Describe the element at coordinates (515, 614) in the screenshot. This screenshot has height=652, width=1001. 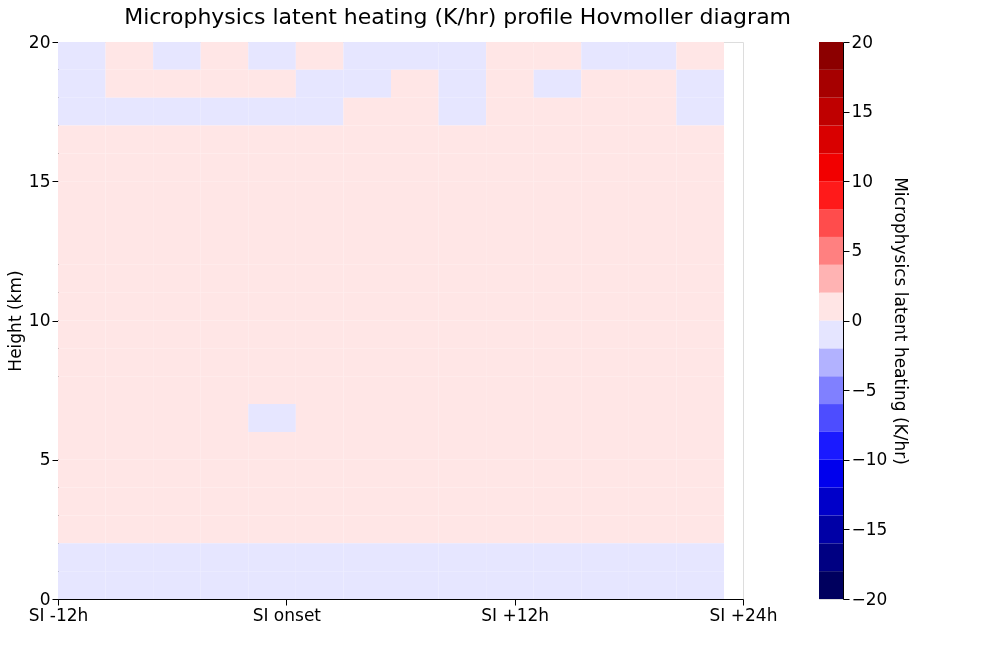
I see `x-tick-label: SI +12h` at that location.